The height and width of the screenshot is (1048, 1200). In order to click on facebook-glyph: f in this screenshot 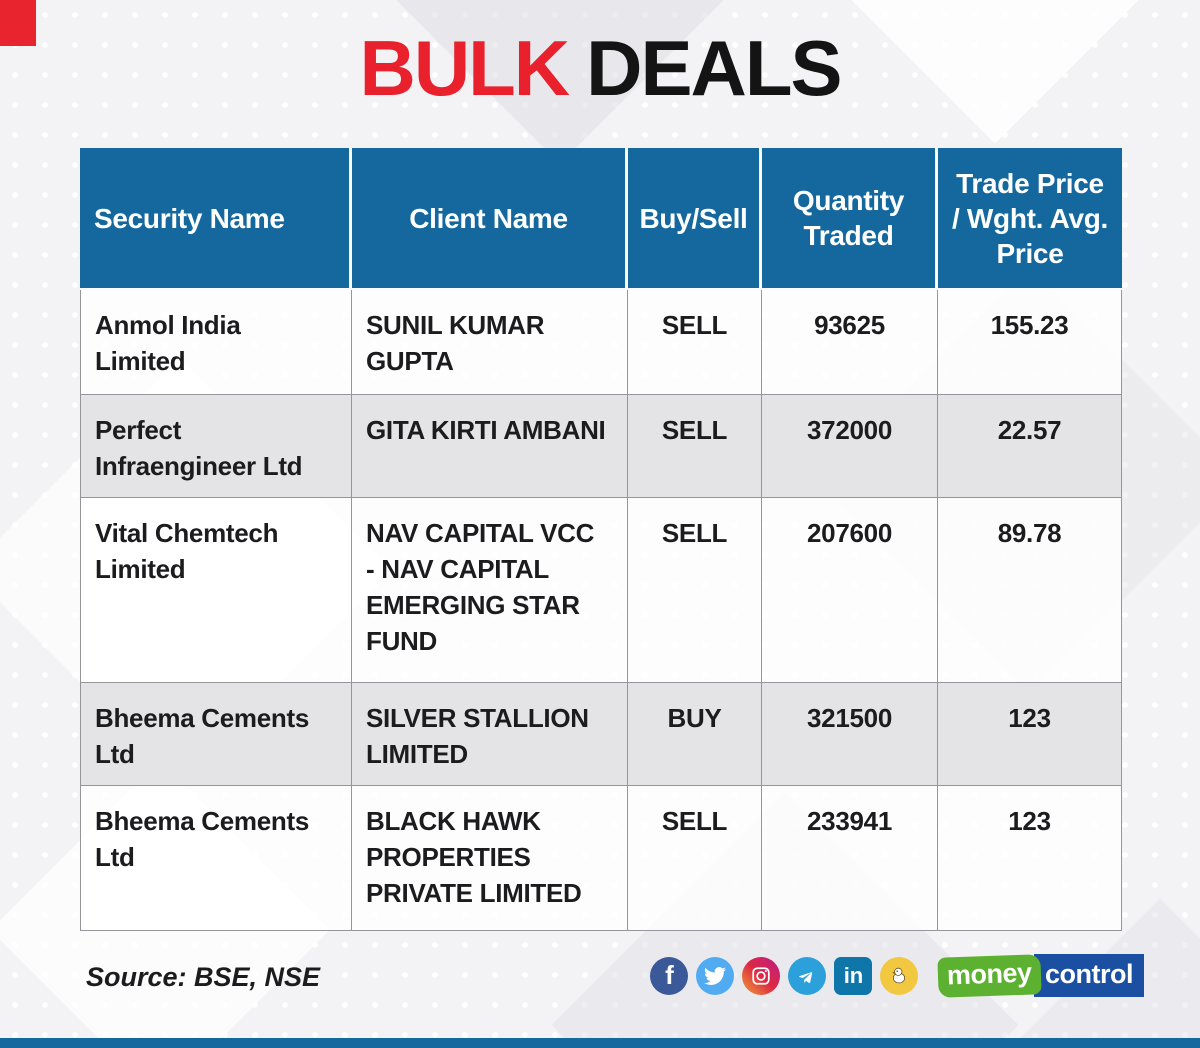, I will do `click(669, 975)`.